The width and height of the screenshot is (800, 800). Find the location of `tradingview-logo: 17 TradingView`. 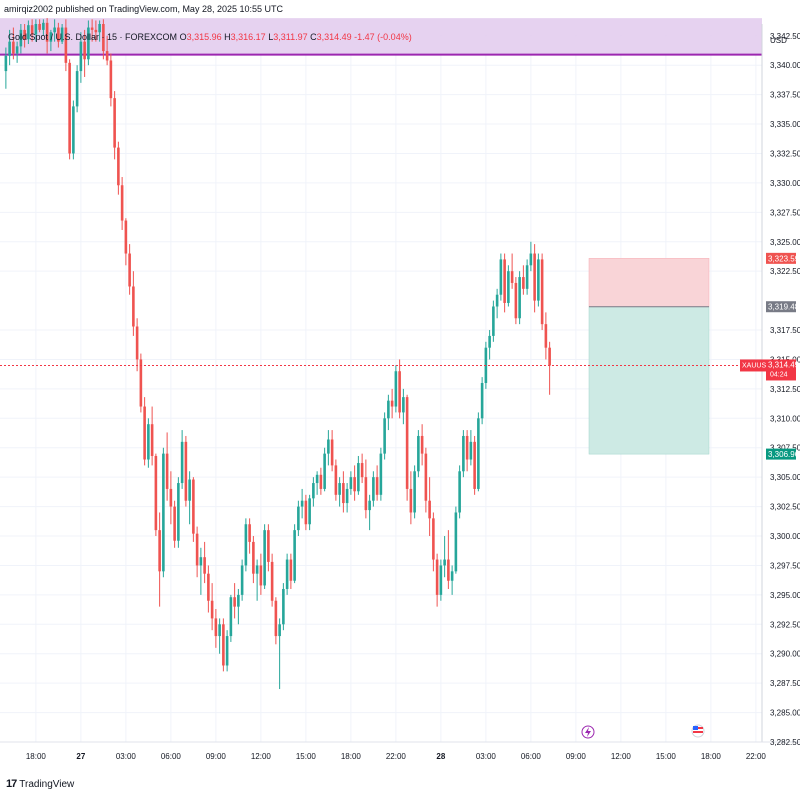

tradingview-logo: 17 TradingView is located at coordinates (40, 784).